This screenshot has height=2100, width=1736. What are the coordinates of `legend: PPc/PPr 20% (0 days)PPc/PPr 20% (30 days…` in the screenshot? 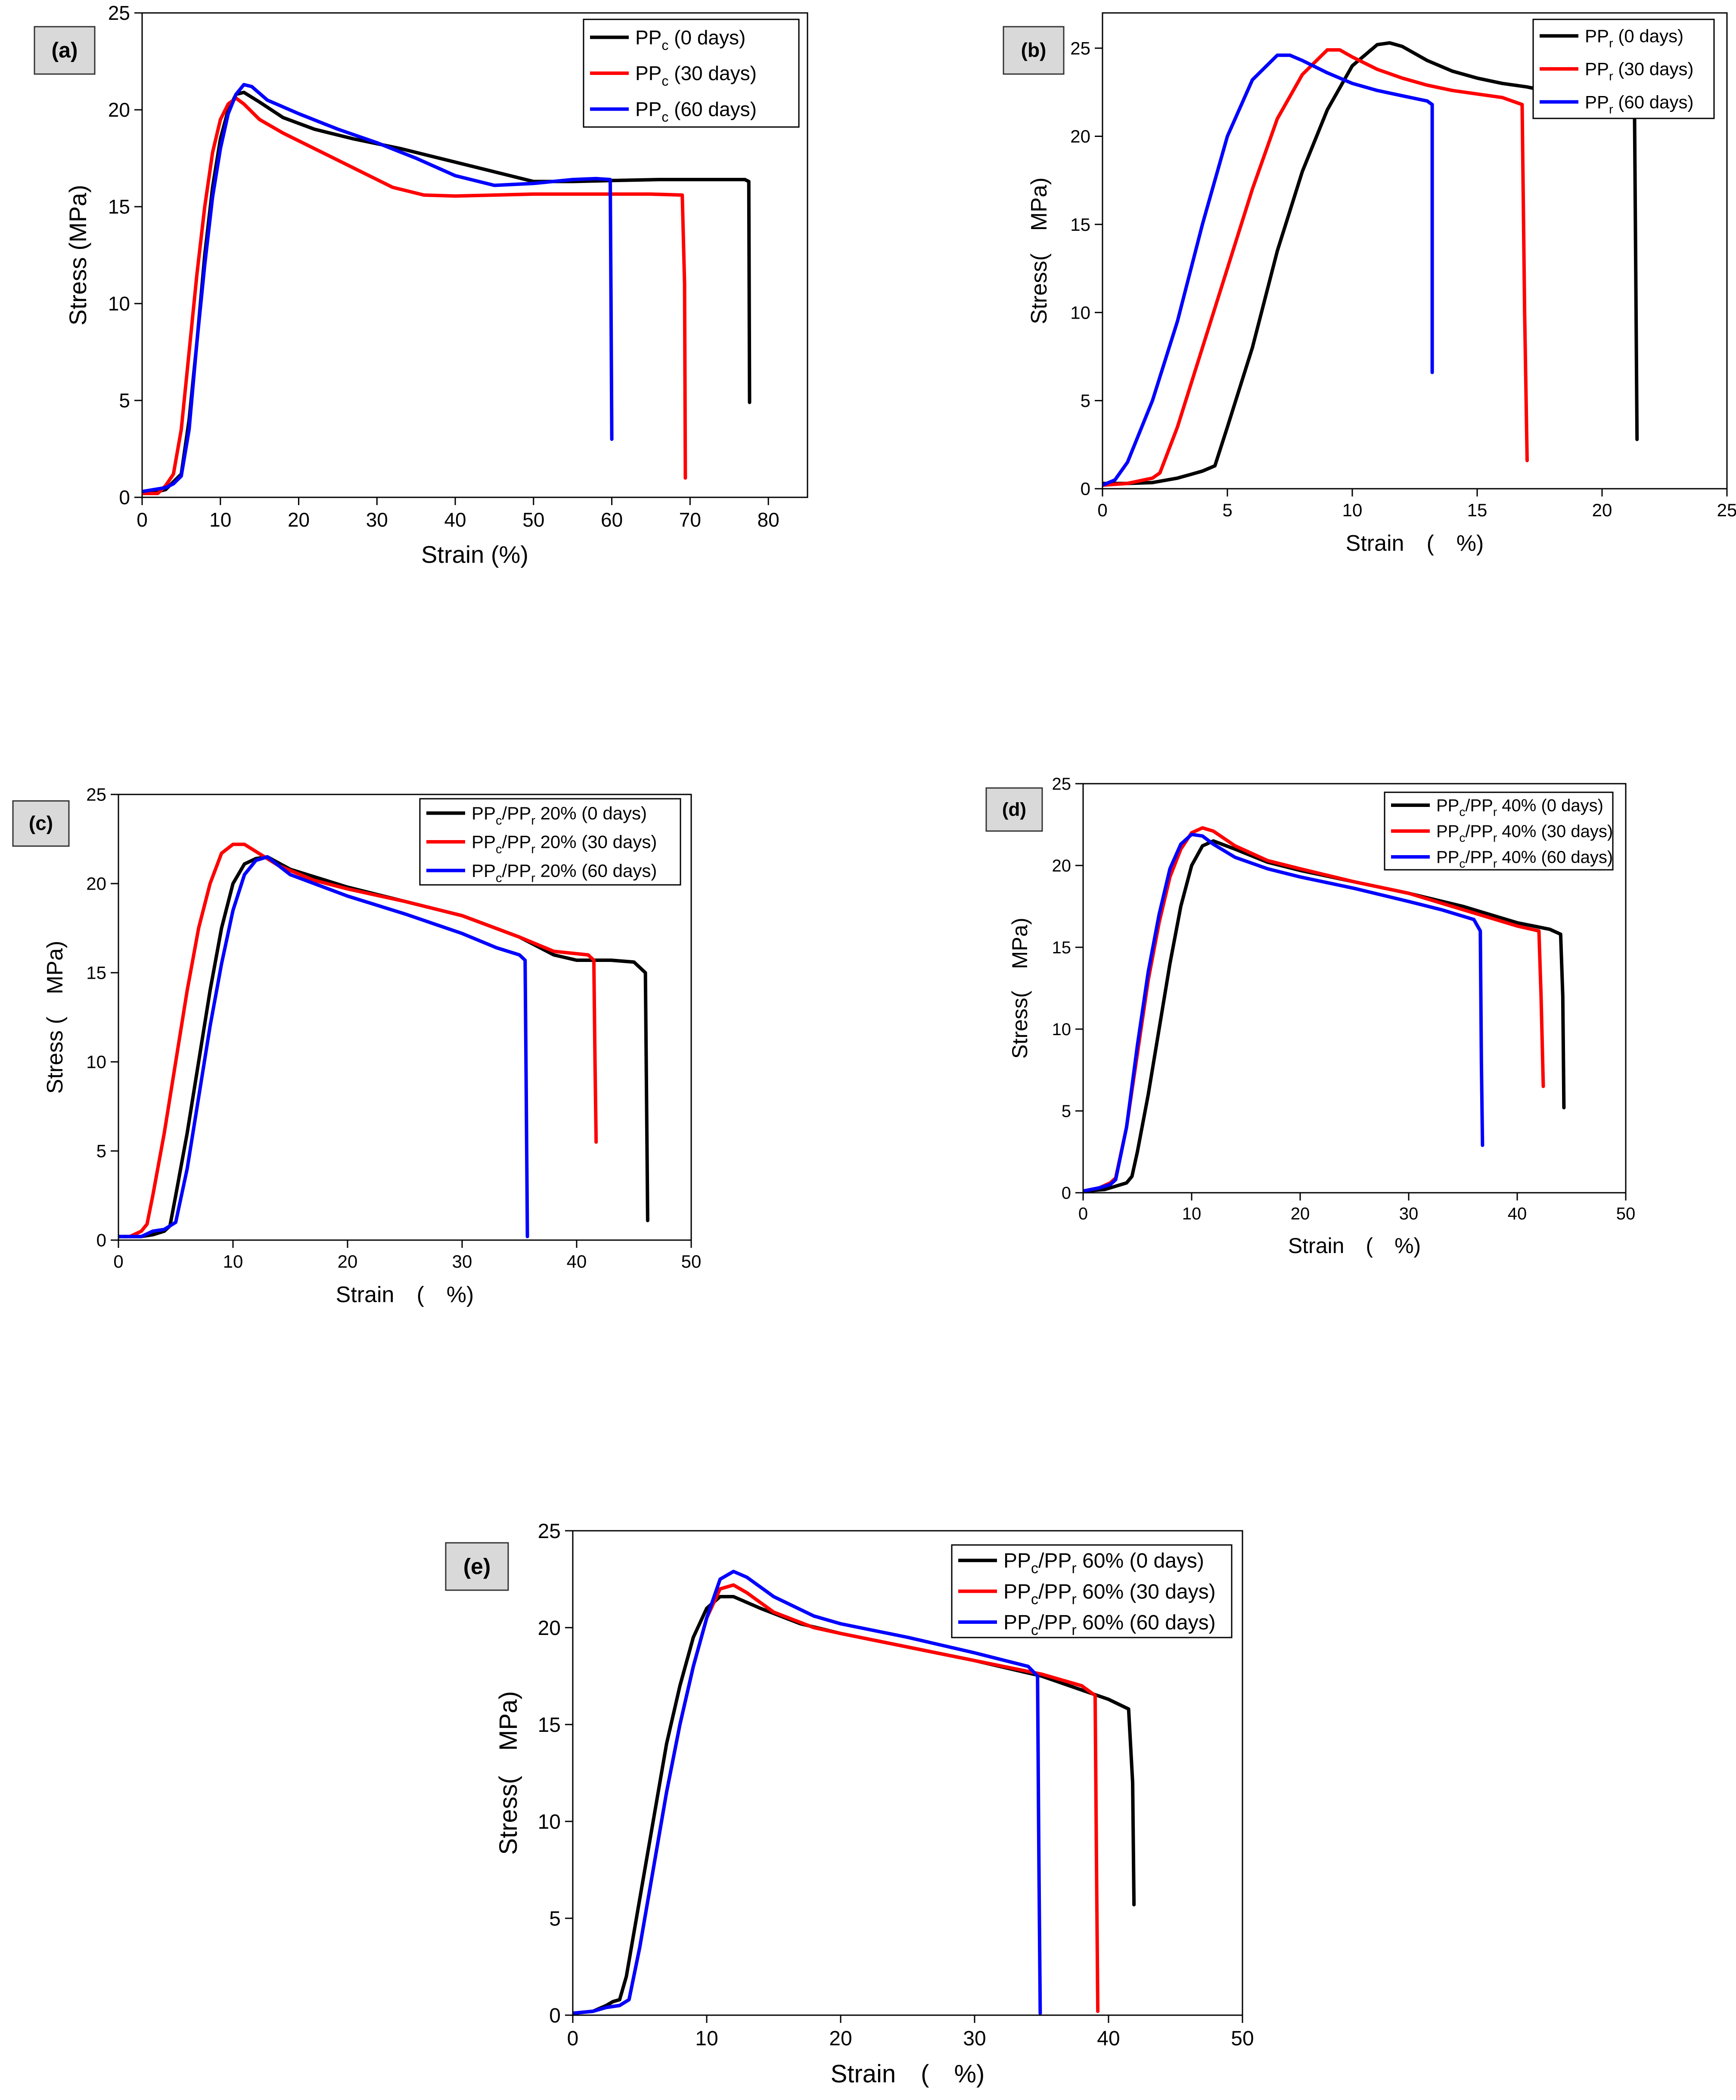 It's located at (550, 842).